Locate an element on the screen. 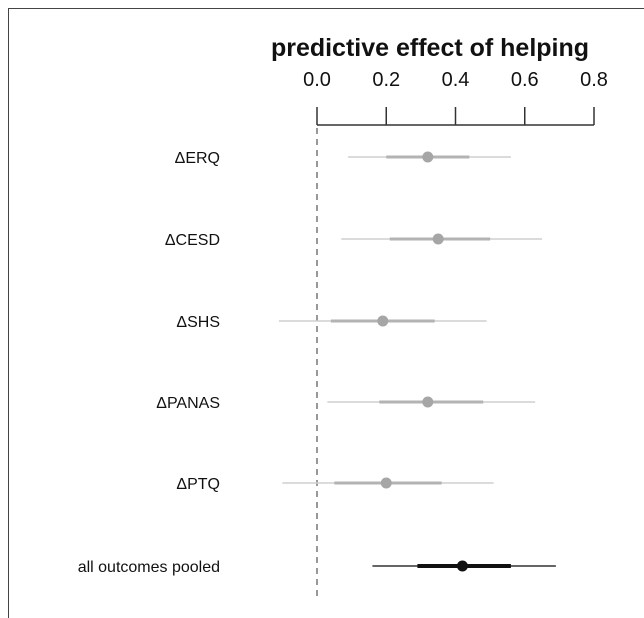  forest-row: all outcomes pooled is located at coordinates (317, 567).